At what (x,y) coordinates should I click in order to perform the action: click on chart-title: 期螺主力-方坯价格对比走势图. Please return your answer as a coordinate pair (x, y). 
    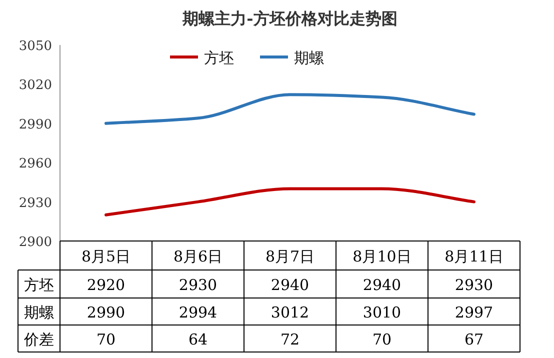
    Looking at the image, I should click on (290, 18).